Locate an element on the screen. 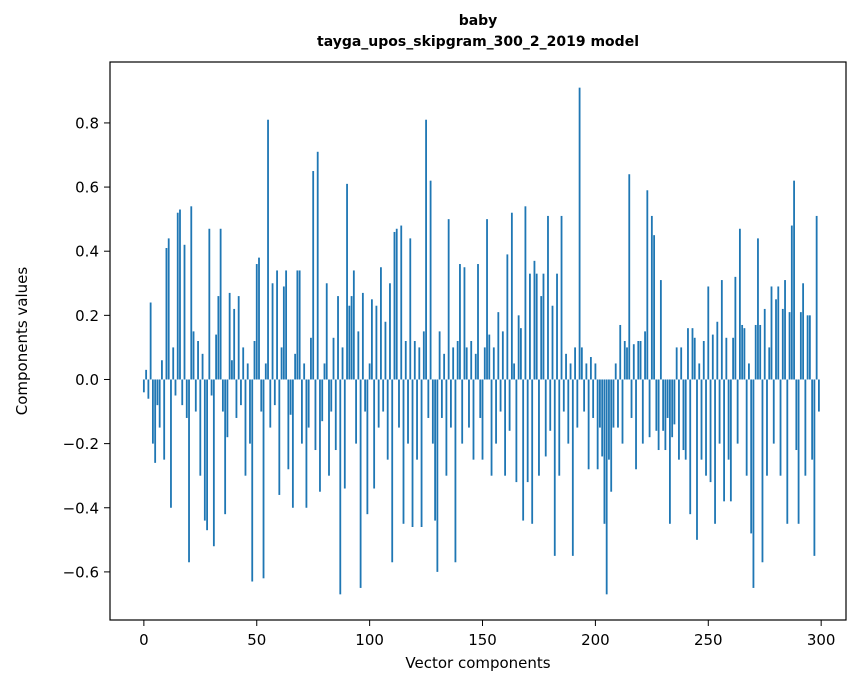  y-tick-label: 0.4 is located at coordinates (87, 252).